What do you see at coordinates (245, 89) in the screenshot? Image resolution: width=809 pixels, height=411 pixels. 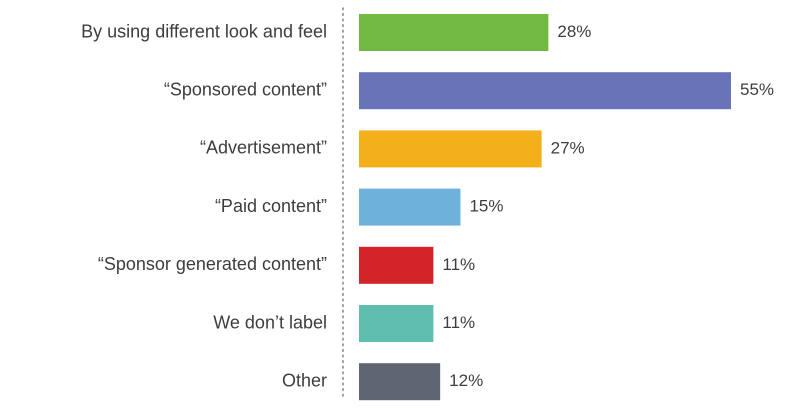 I see `category-label: “Sponsored content”` at bounding box center [245, 89].